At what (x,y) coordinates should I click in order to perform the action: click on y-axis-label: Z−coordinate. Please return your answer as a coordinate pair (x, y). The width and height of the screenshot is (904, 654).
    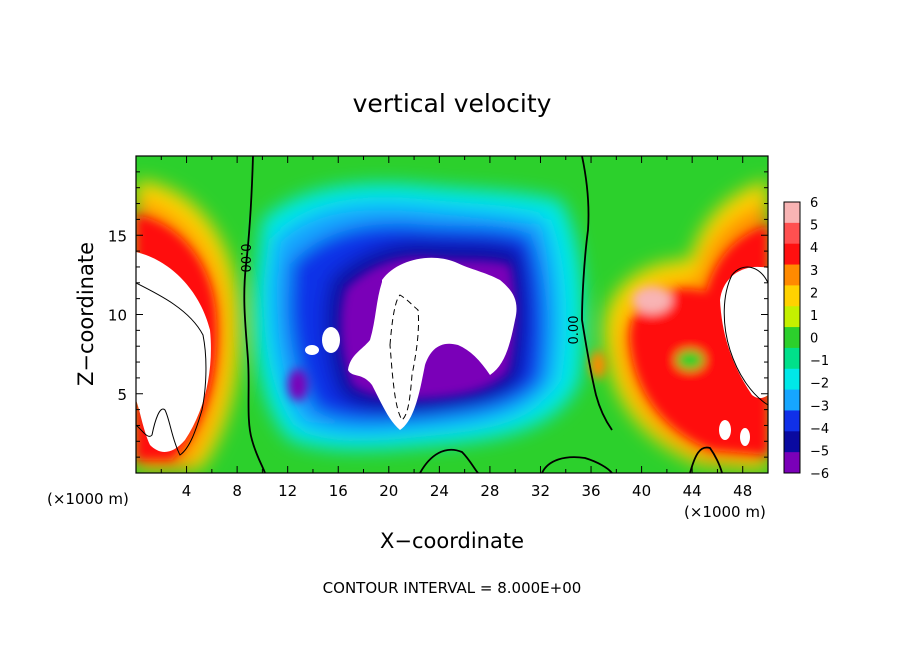
    Looking at the image, I should click on (86, 314).